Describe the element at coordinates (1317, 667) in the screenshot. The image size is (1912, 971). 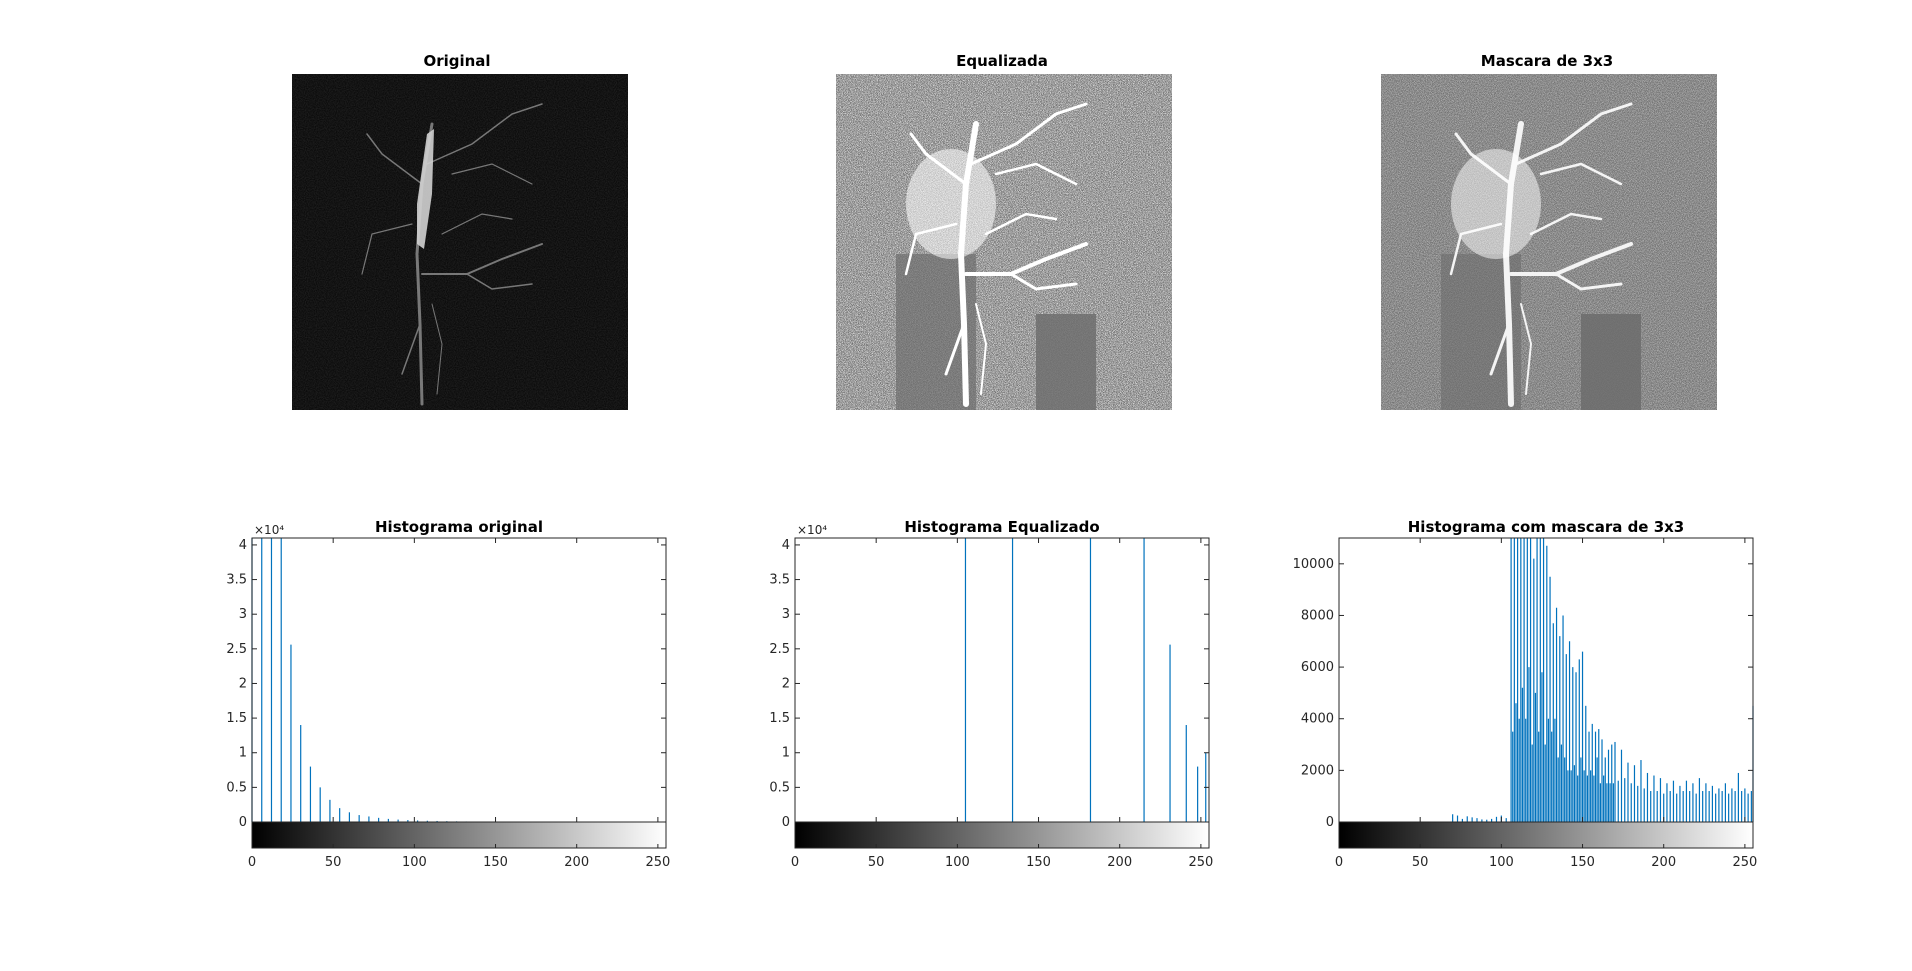
I see `y-tick-label: 6000` at that location.